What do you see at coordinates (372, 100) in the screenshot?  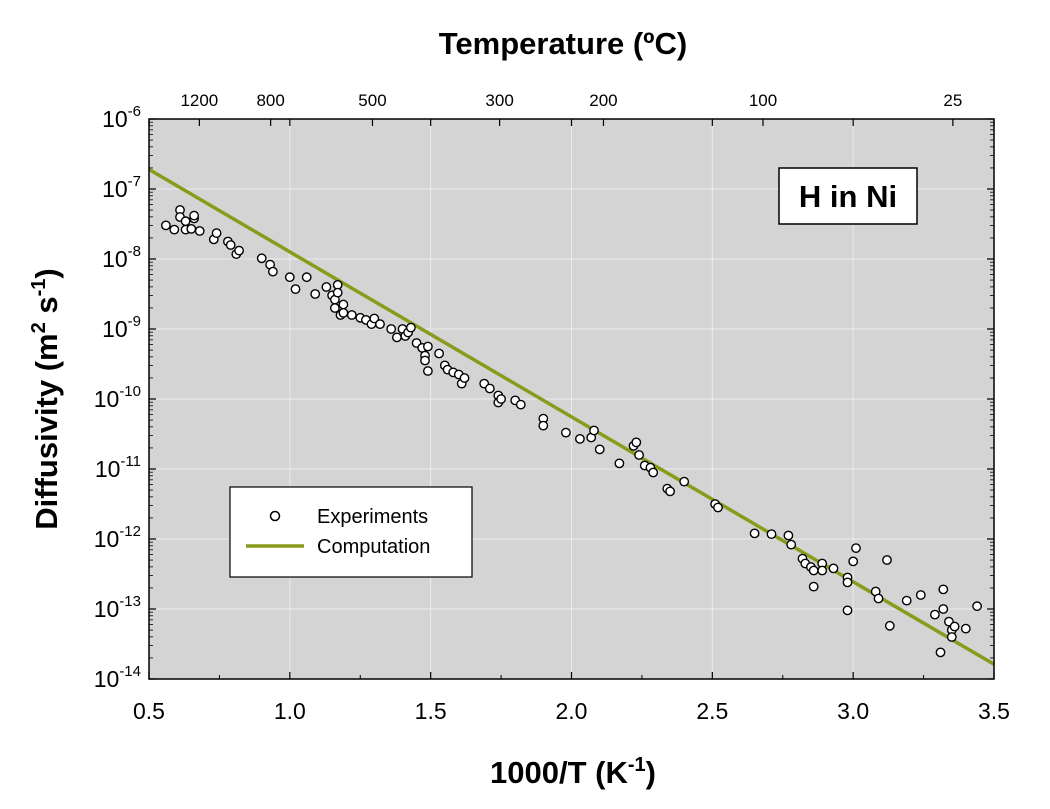 I see `top-tick-label: 500` at bounding box center [372, 100].